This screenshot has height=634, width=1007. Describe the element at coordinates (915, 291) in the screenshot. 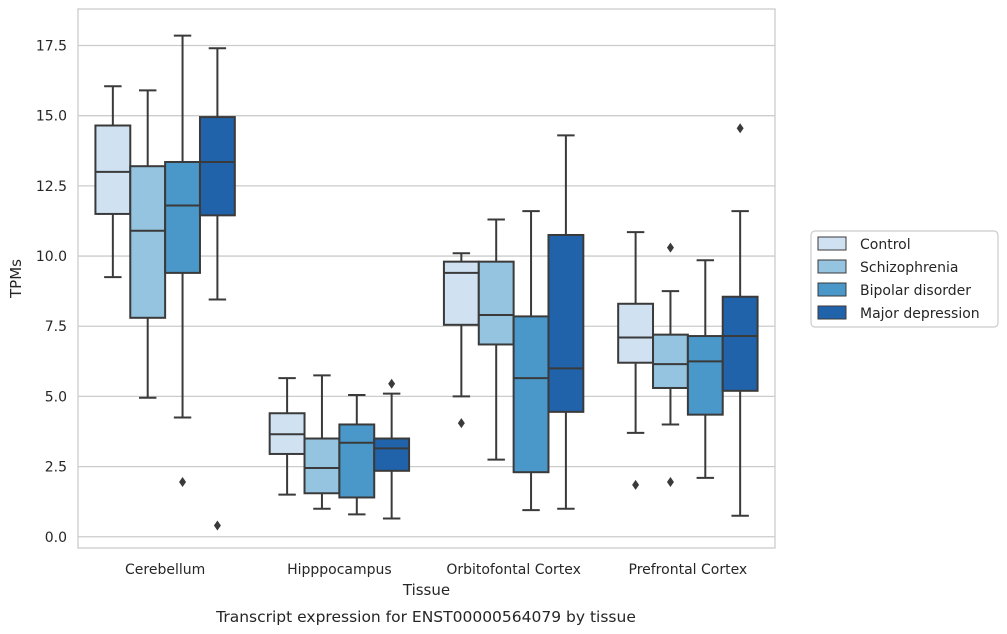

I see `legend-label: Bipolar disorder` at that location.